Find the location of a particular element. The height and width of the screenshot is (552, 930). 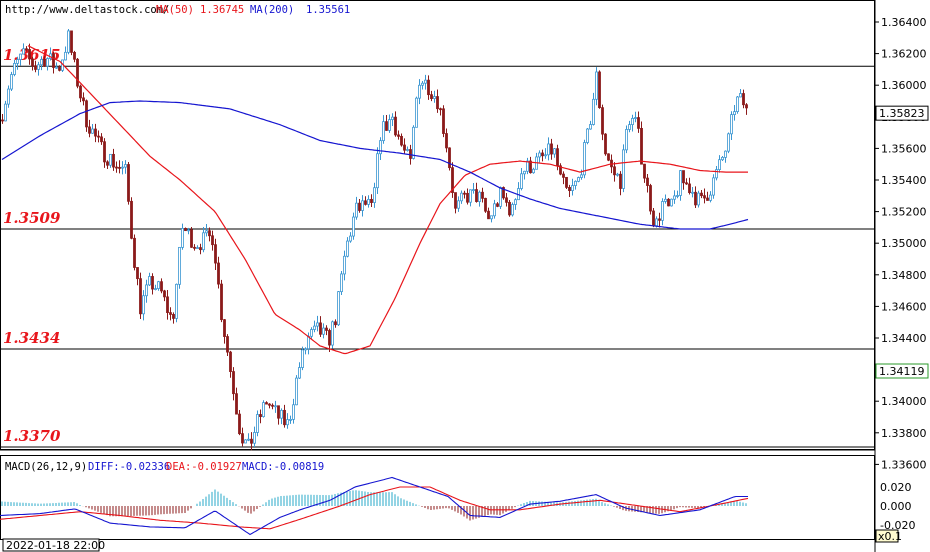

macd-dea: DEA:-0.01927 is located at coordinates (204, 467).